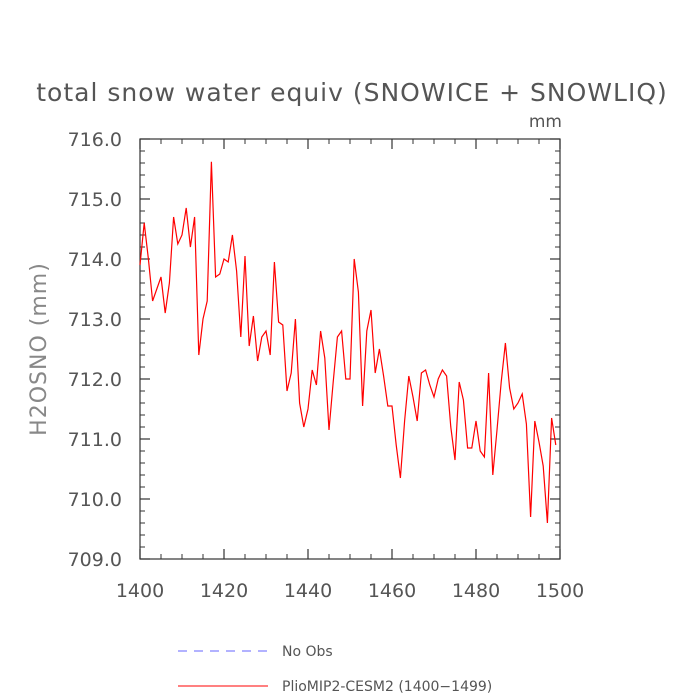 This screenshot has height=700, width=700. What do you see at coordinates (95, 560) in the screenshot?
I see `y-tick-label: 709.0` at bounding box center [95, 560].